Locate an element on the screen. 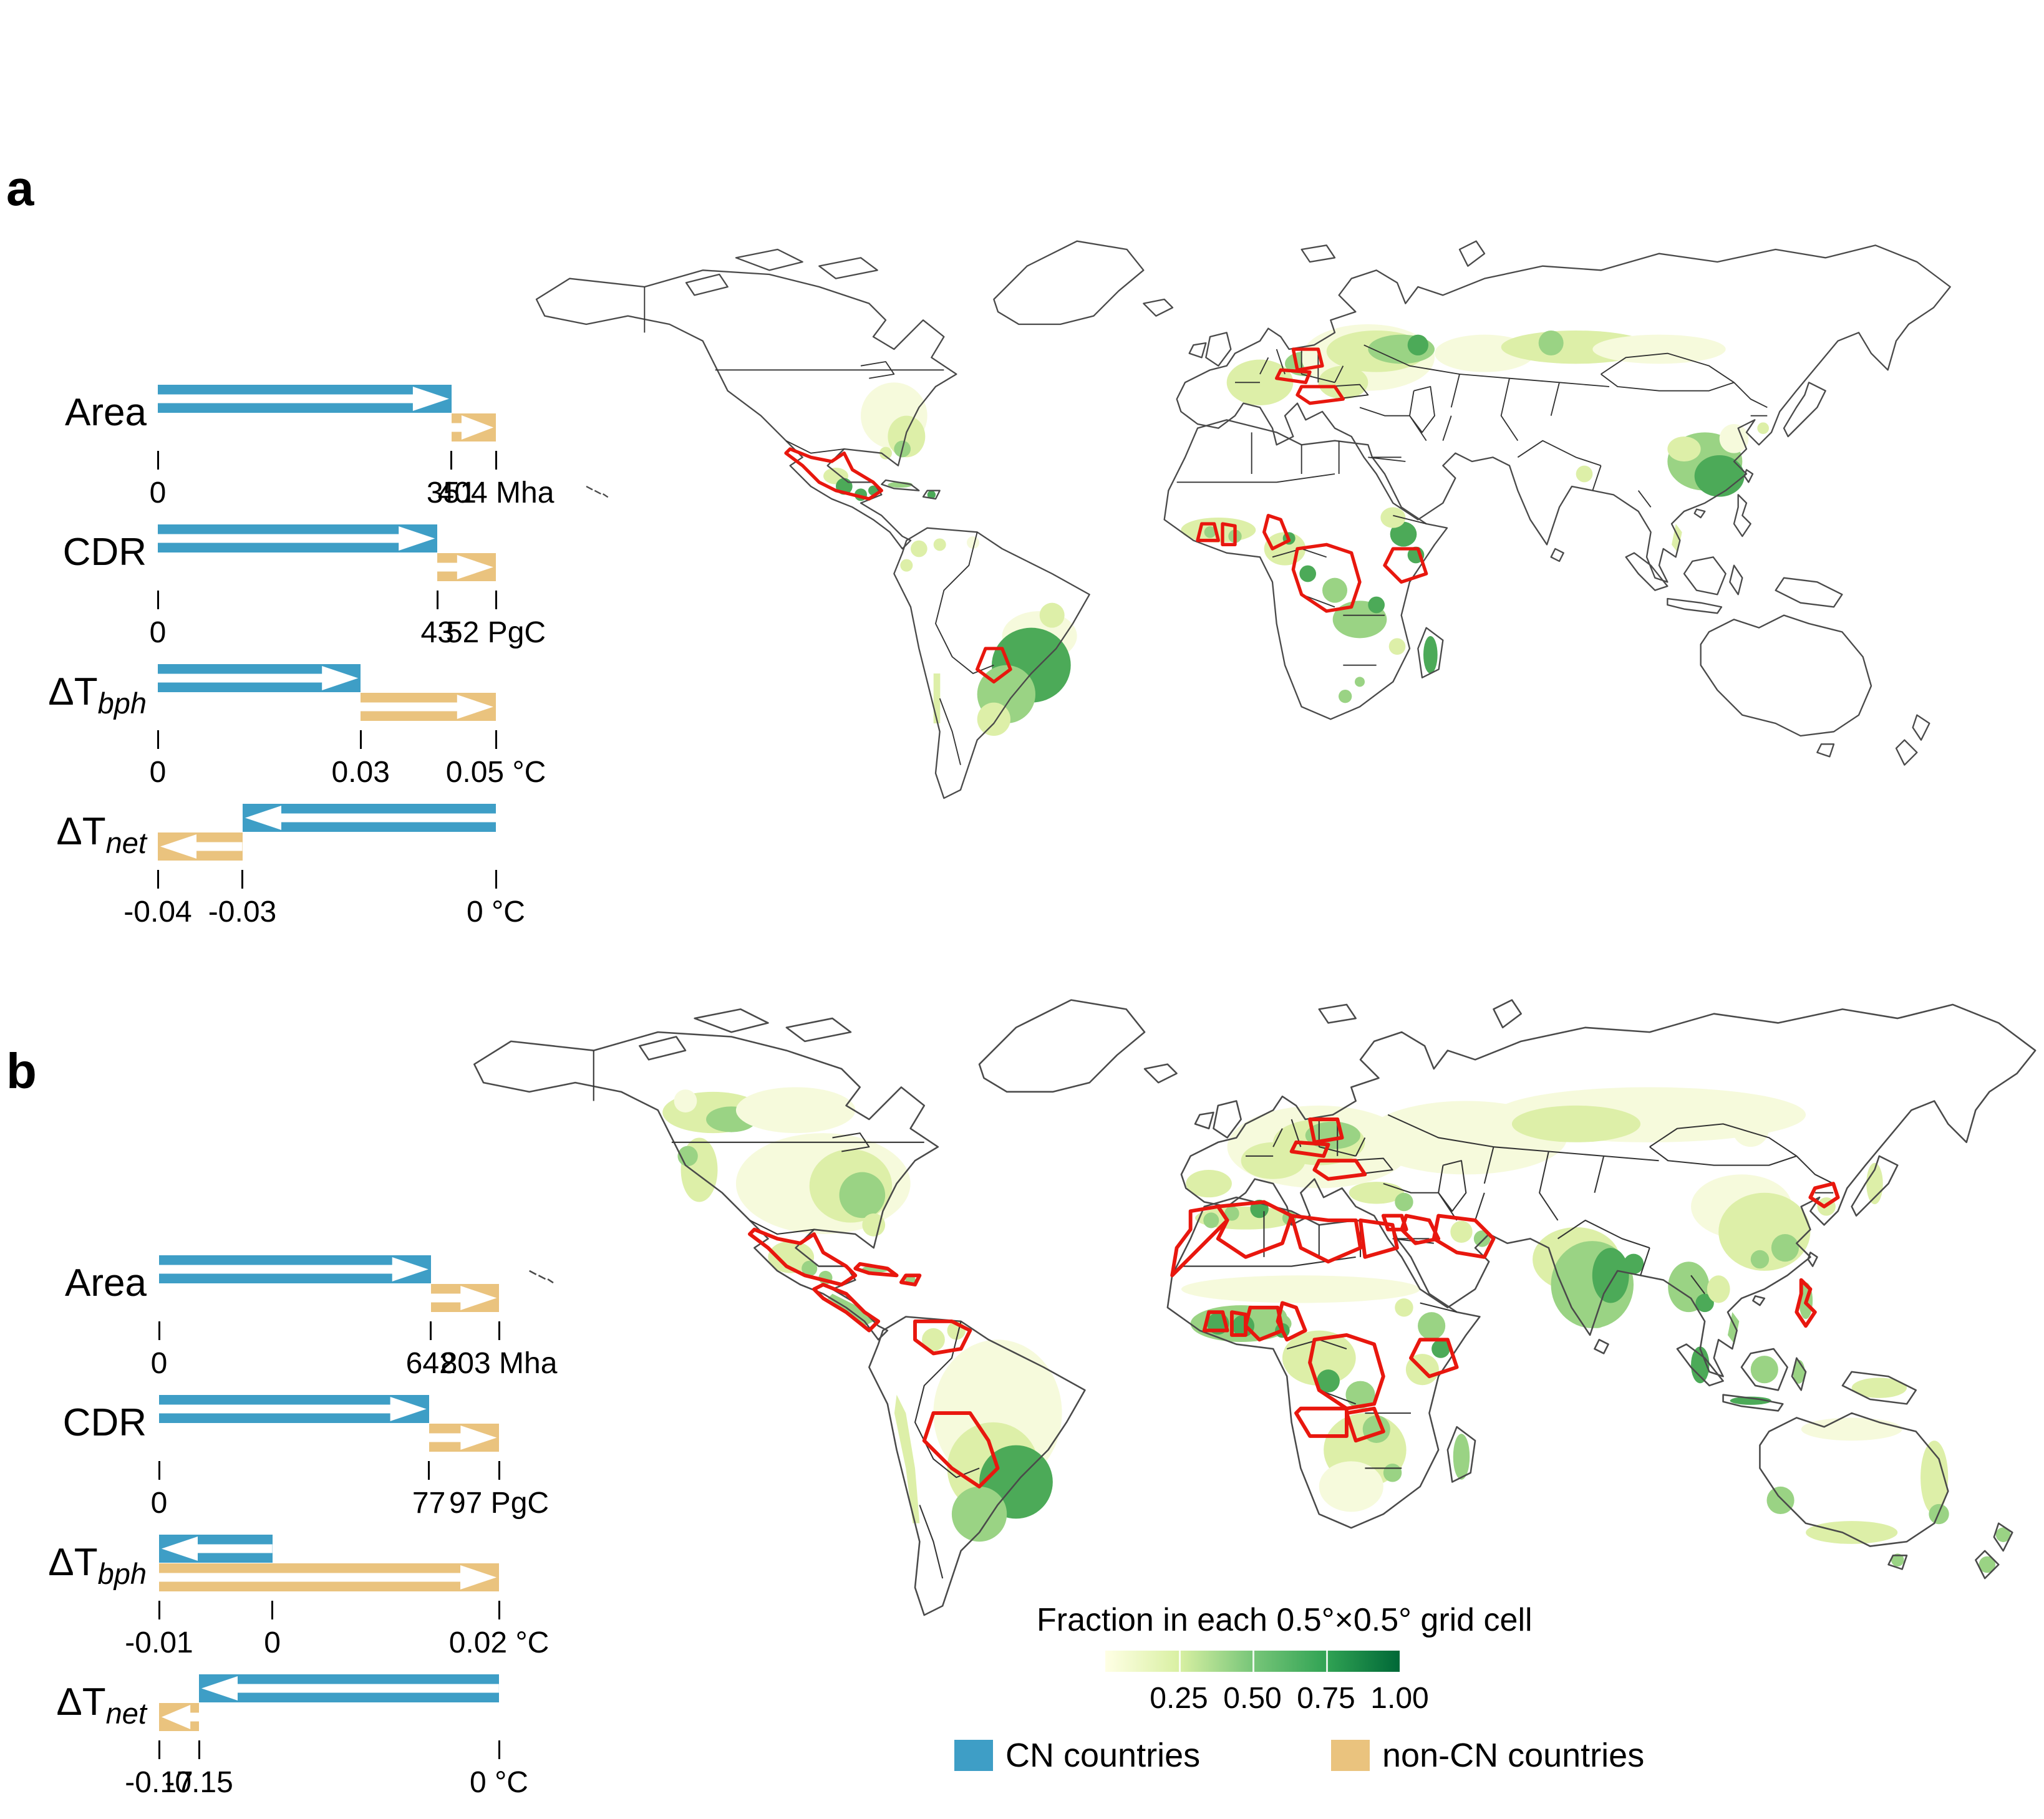  noncn-arrow-bar-cdr is located at coordinates (464, 1438).